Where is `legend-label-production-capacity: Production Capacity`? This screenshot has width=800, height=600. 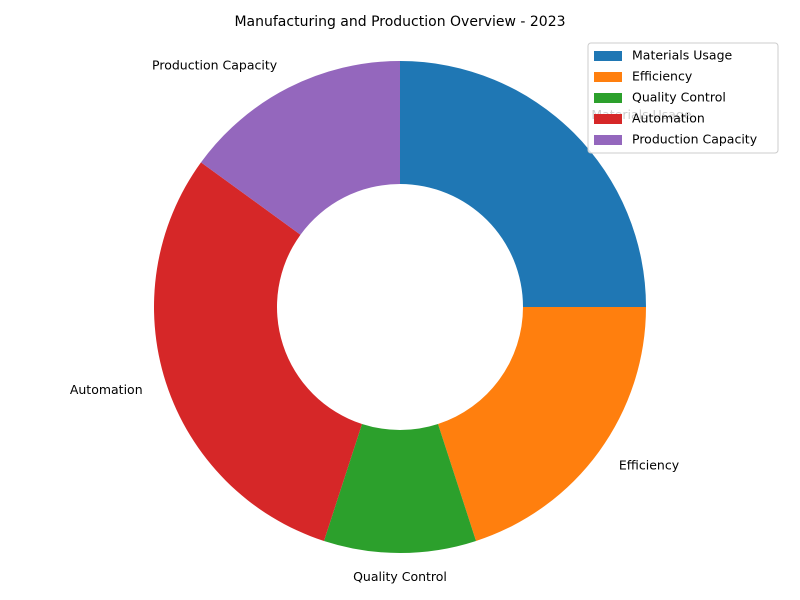
legend-label-production-capacity: Production Capacity is located at coordinates (695, 139).